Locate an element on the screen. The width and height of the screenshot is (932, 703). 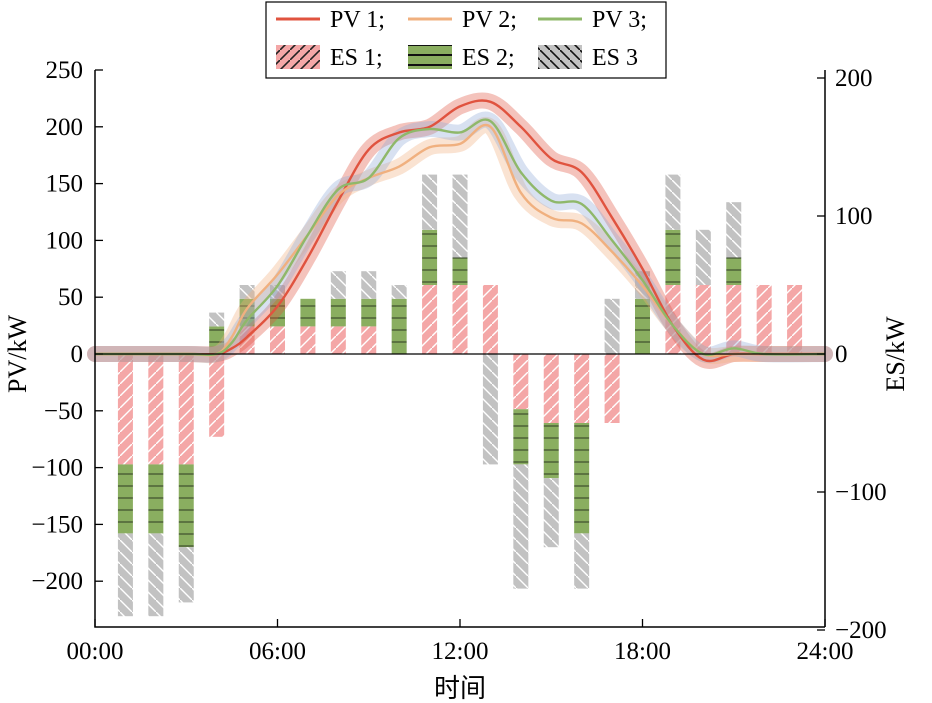
x-axis-label: 时间 is located at coordinates (460, 688).